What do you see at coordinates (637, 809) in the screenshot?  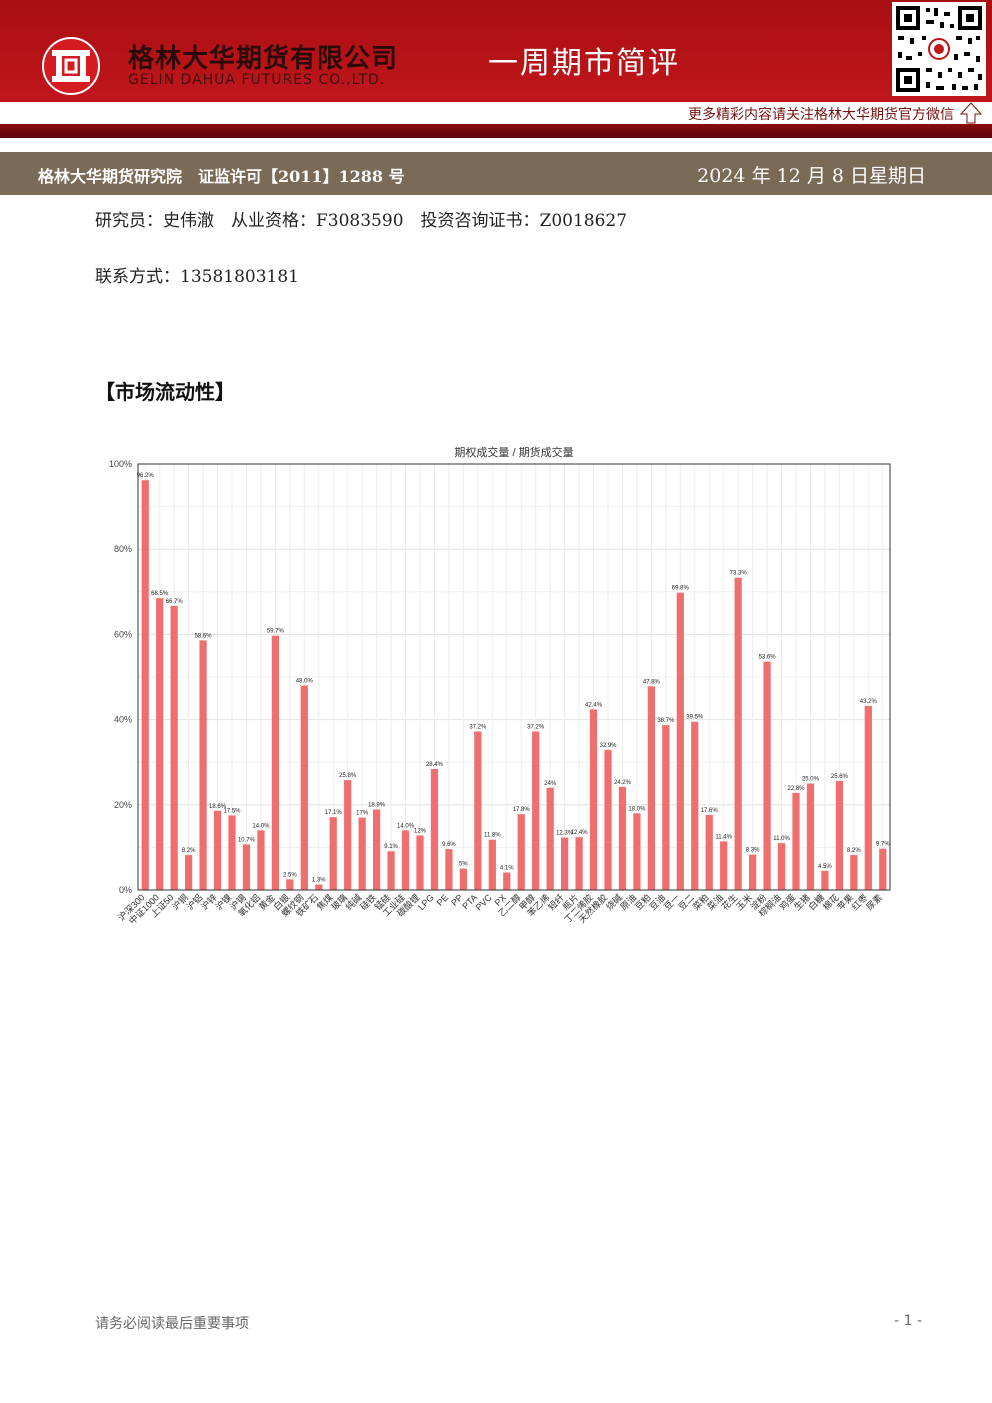 I see `data-label: 18.0%` at bounding box center [637, 809].